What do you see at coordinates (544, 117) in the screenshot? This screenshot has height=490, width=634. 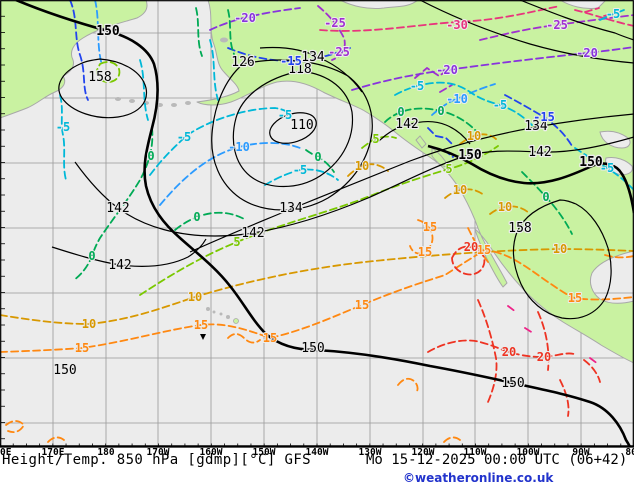 I see `temperature-label: -15` at bounding box center [544, 117].